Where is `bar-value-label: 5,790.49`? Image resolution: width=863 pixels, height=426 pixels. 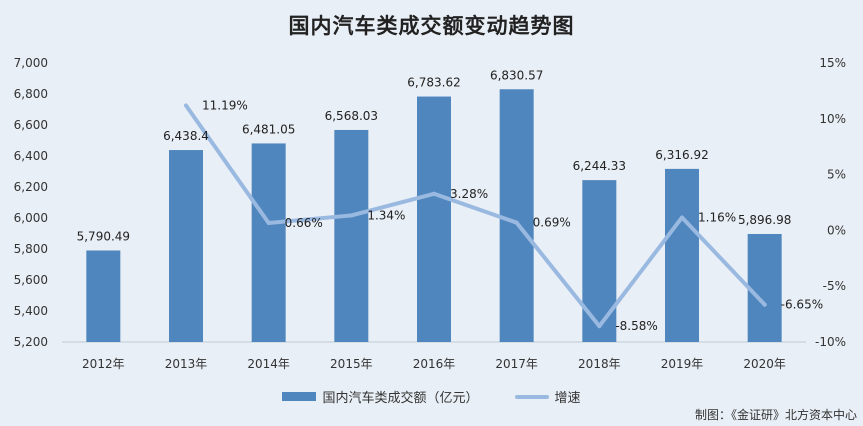
bar-value-label: 5,790.49 is located at coordinates (103, 236).